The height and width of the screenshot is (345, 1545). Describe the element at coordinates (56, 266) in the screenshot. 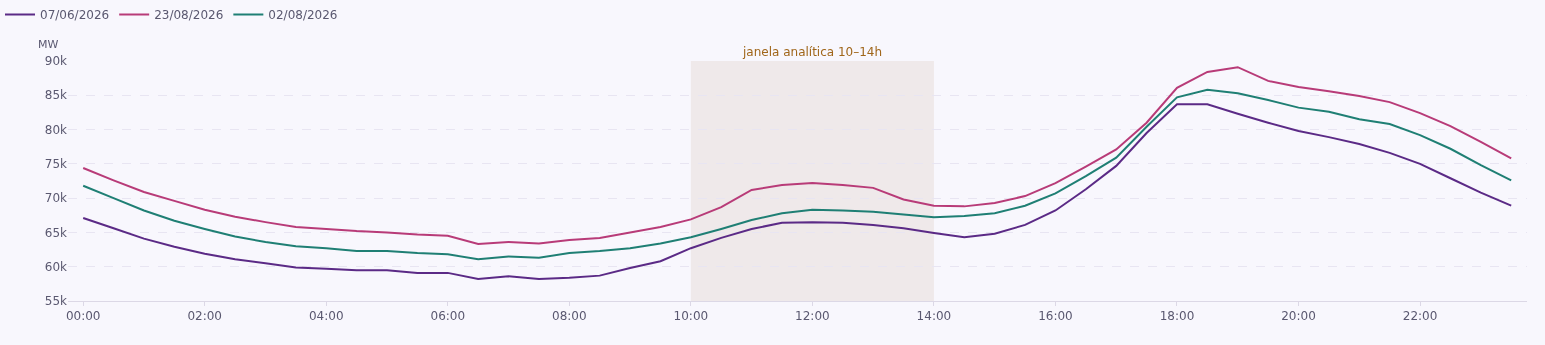

I see `y-tick-label: 60k` at that location.